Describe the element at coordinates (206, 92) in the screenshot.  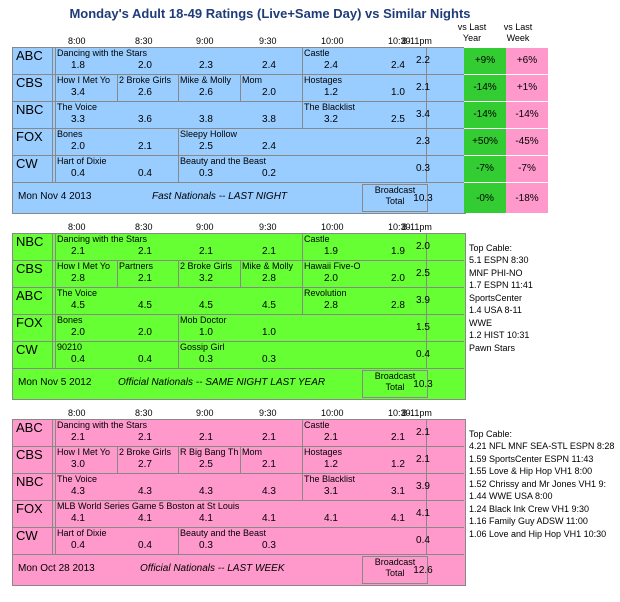
I see `rating-value: 2.6` at that location.